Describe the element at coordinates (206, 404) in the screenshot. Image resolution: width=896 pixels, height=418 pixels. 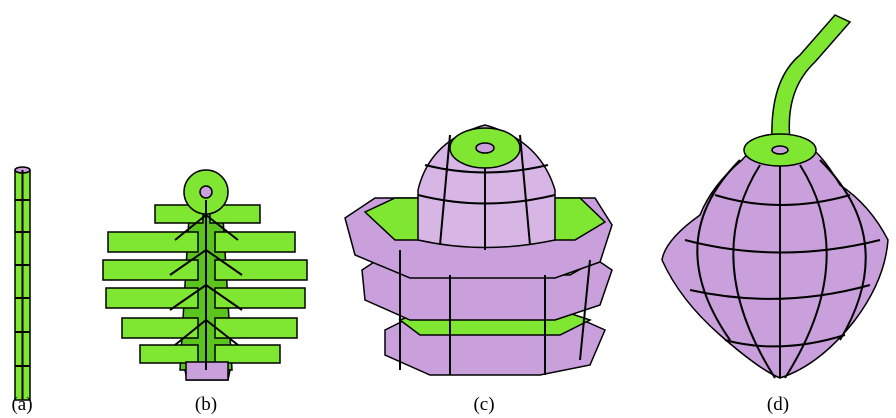
I see `caption: (b)` at that location.